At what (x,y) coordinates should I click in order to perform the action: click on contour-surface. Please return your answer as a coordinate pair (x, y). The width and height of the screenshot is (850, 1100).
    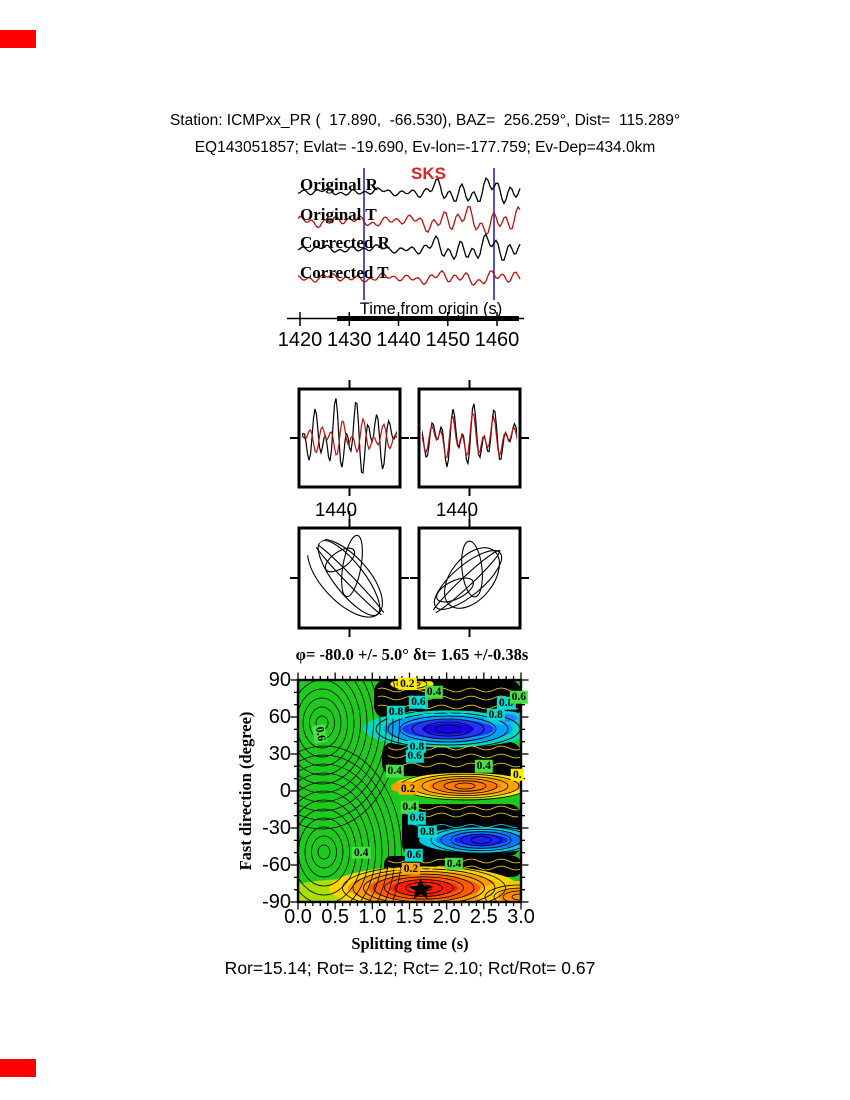
    Looking at the image, I should click on (409, 791).